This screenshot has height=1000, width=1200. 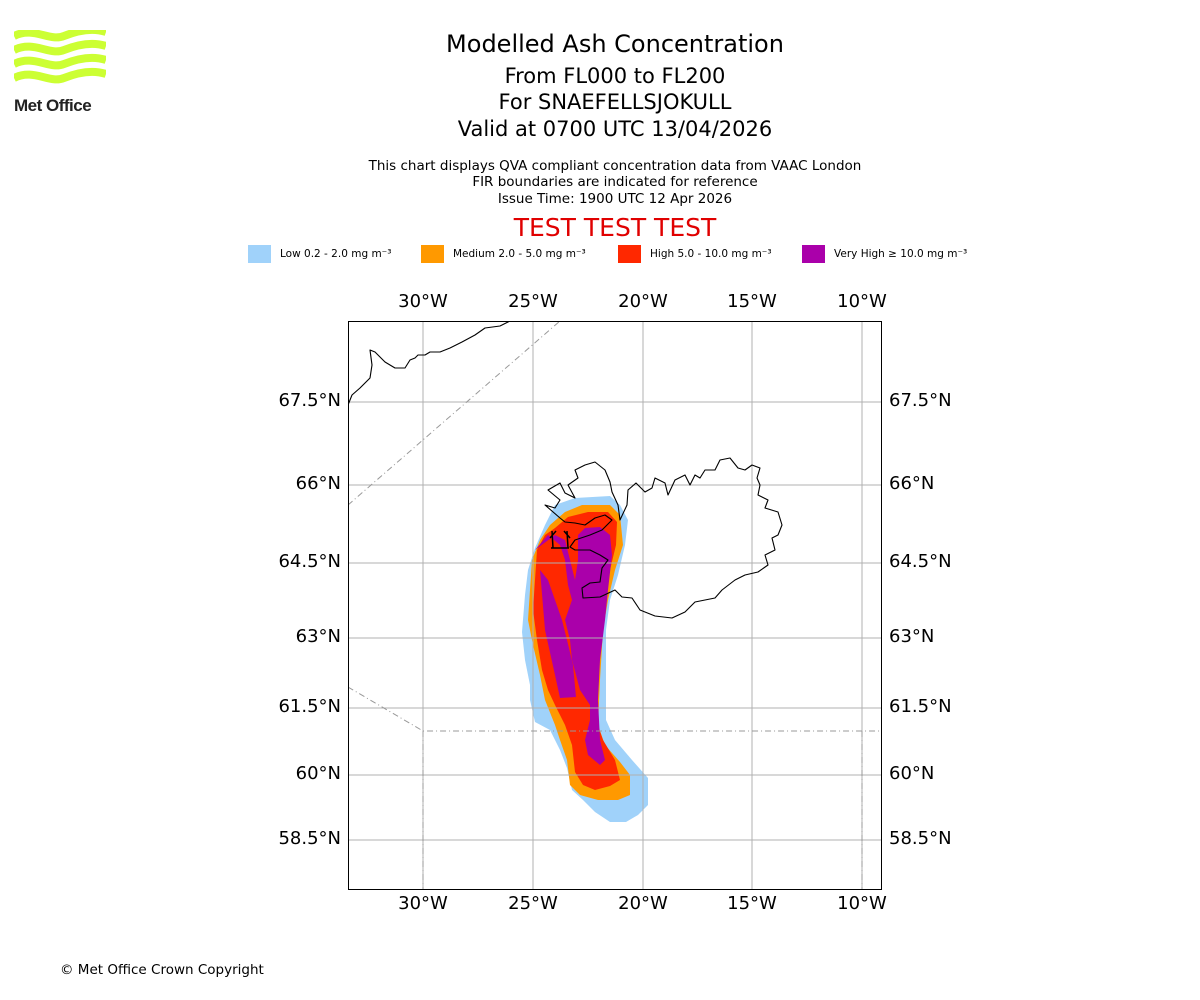 What do you see at coordinates (615, 227) in the screenshot?
I see `test-banner: TEST TEST TEST` at bounding box center [615, 227].